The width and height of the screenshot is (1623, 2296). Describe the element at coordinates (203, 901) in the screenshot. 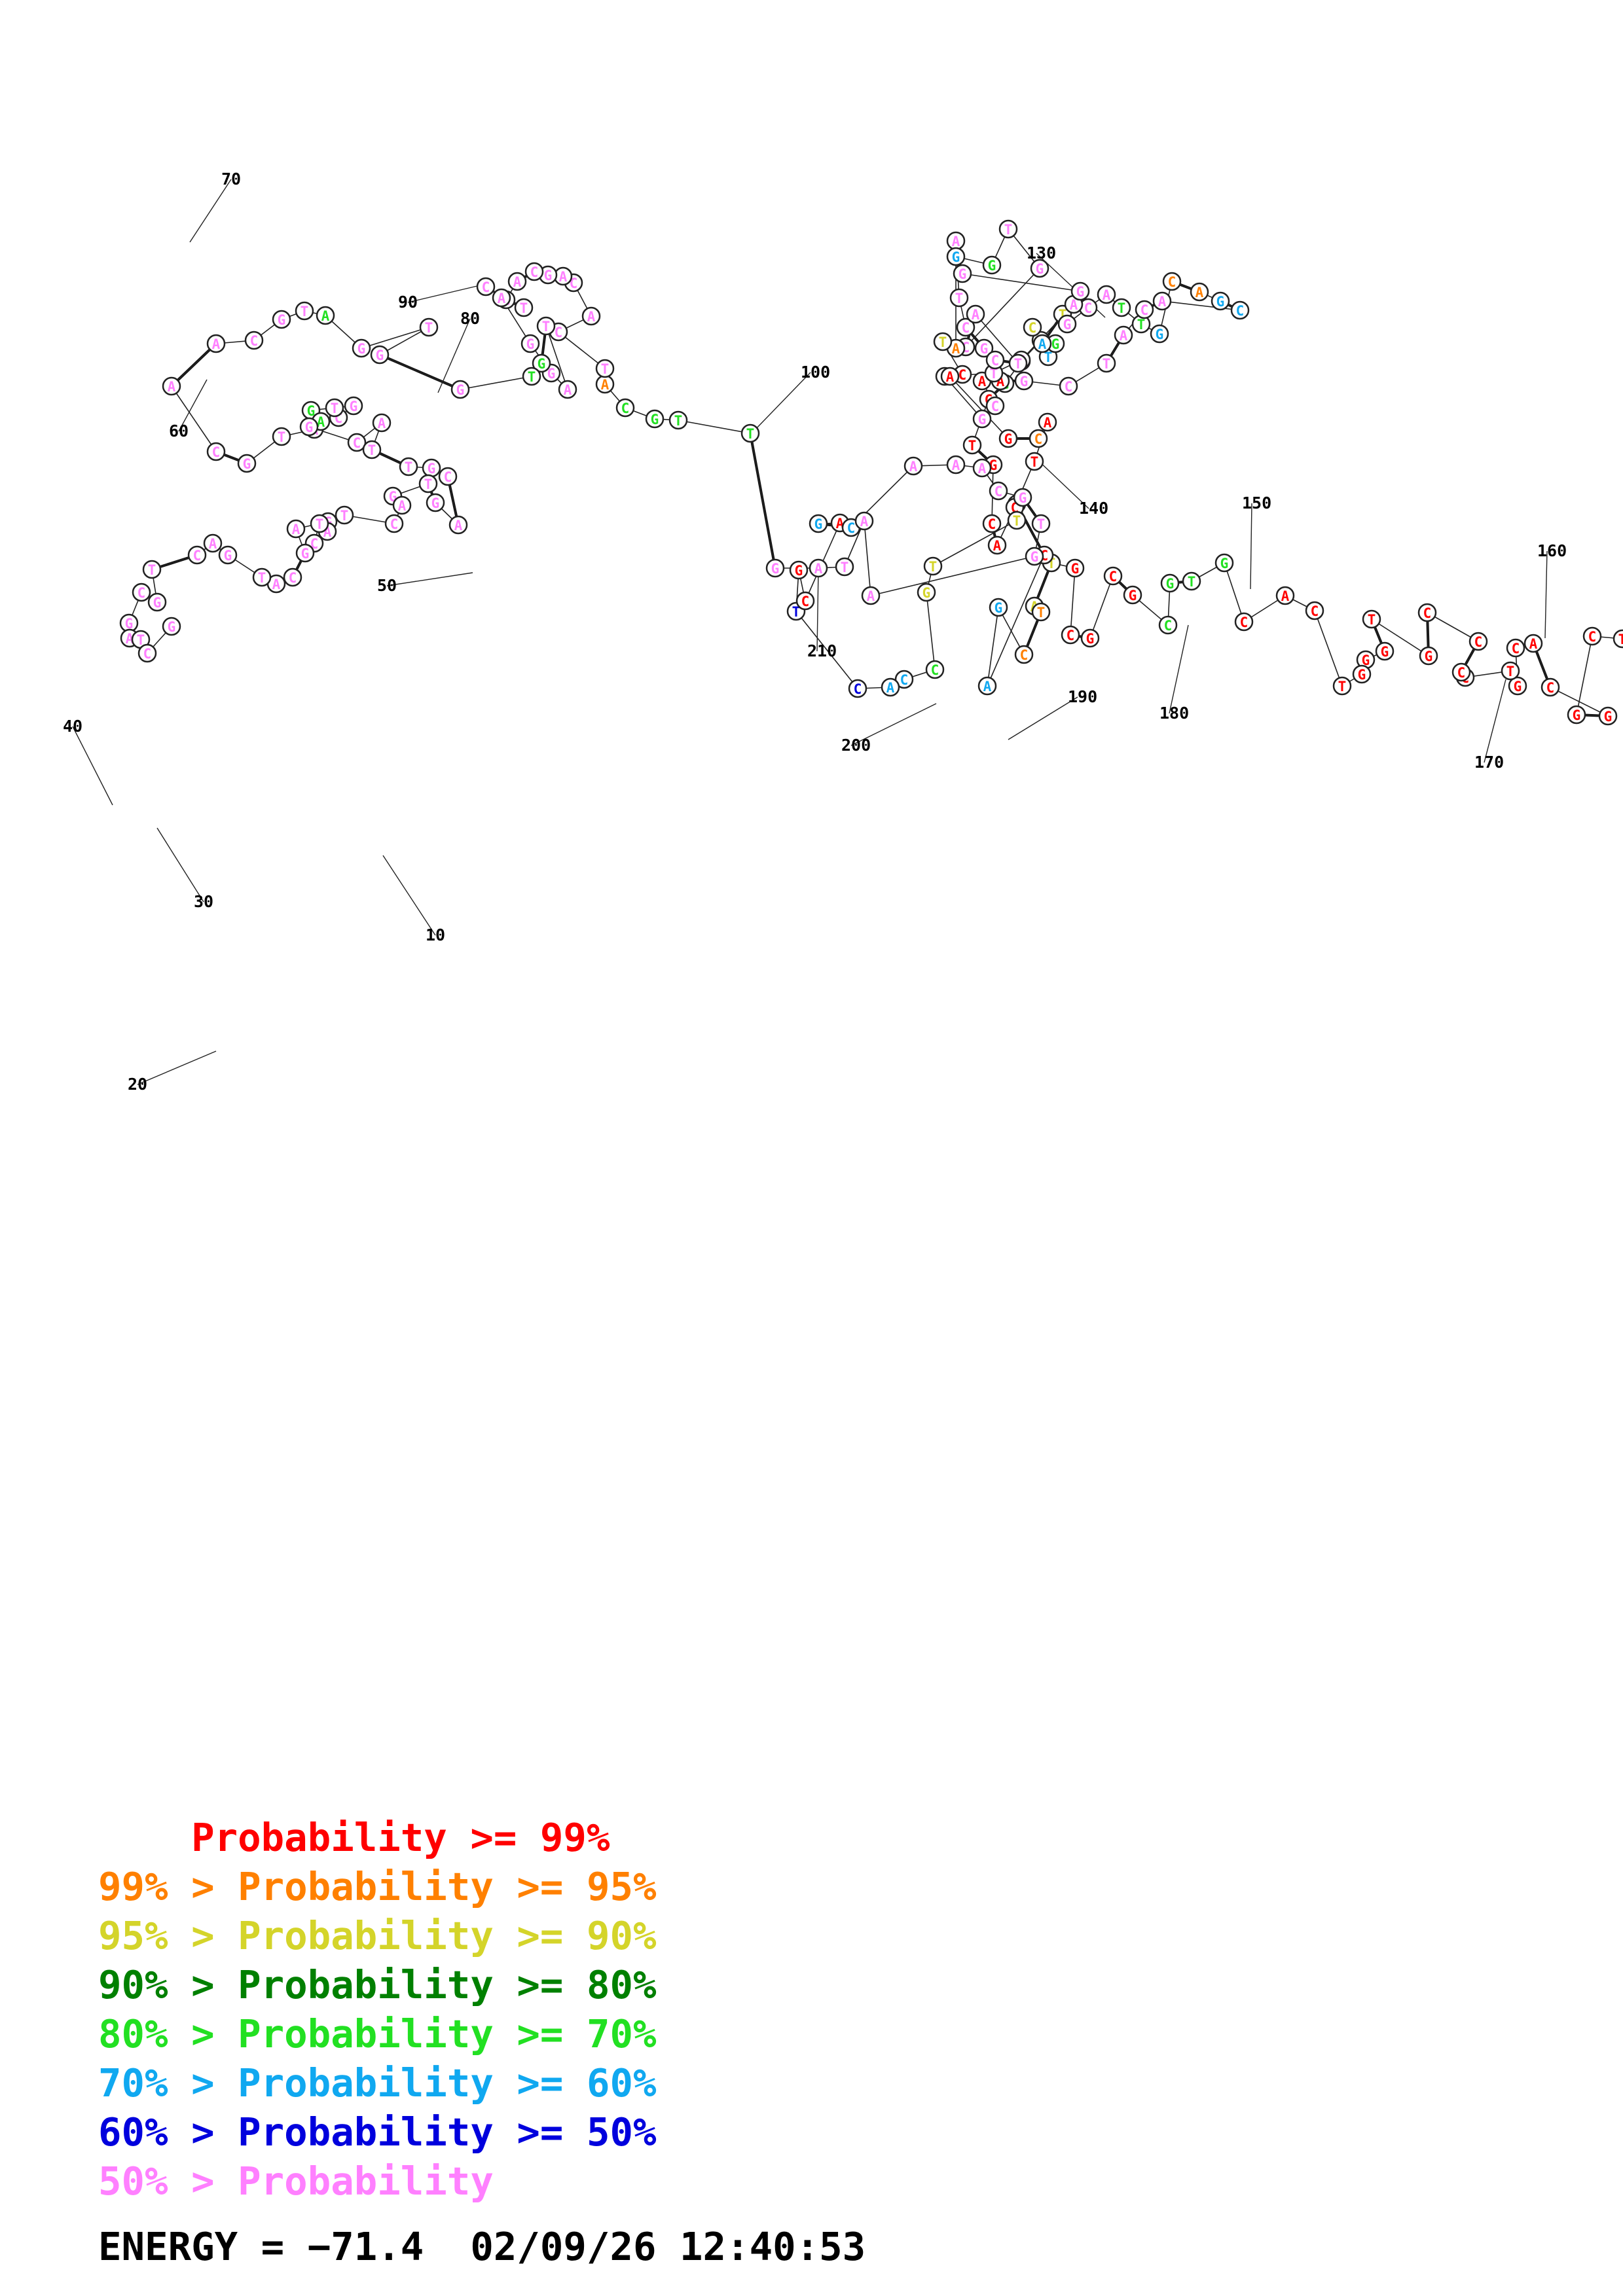

I see `position-number: 30` at that location.